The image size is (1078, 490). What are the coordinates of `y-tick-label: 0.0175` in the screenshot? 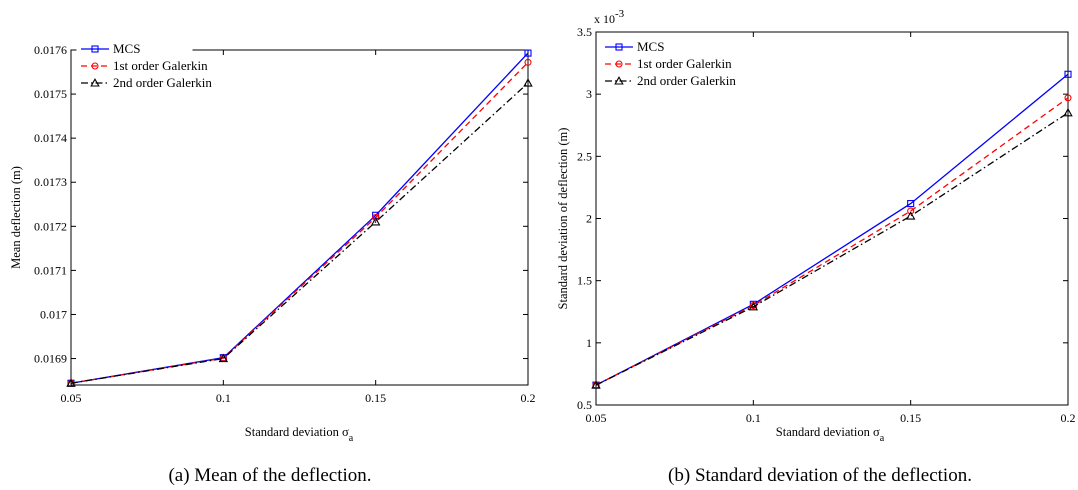 It's located at (50, 94).